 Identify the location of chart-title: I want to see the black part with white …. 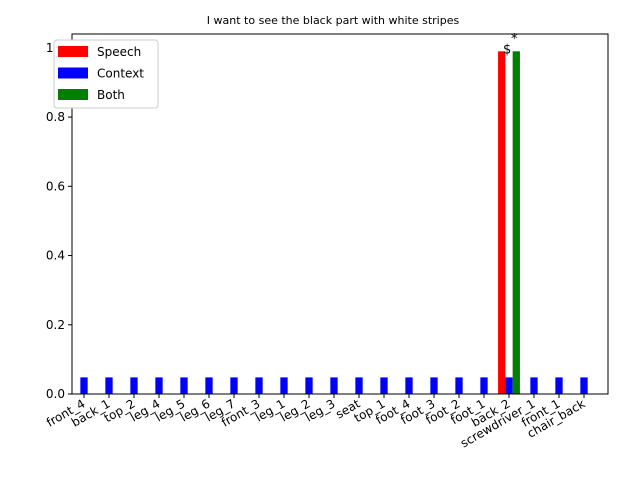
(333, 20).